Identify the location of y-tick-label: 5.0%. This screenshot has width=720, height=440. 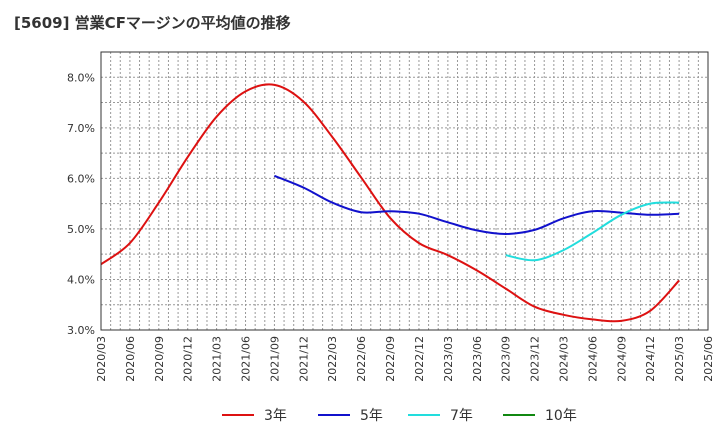
(81, 229).